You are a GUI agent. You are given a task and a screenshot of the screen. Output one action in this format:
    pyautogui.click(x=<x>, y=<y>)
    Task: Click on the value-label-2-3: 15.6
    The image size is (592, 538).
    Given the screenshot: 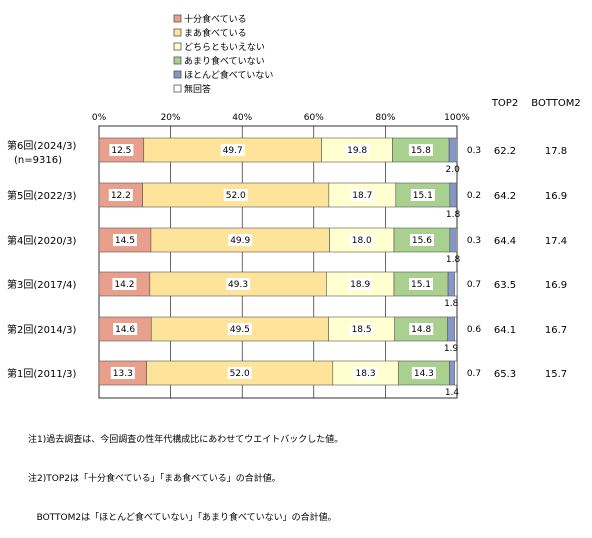 What is the action you would take?
    pyautogui.click(x=422, y=241)
    